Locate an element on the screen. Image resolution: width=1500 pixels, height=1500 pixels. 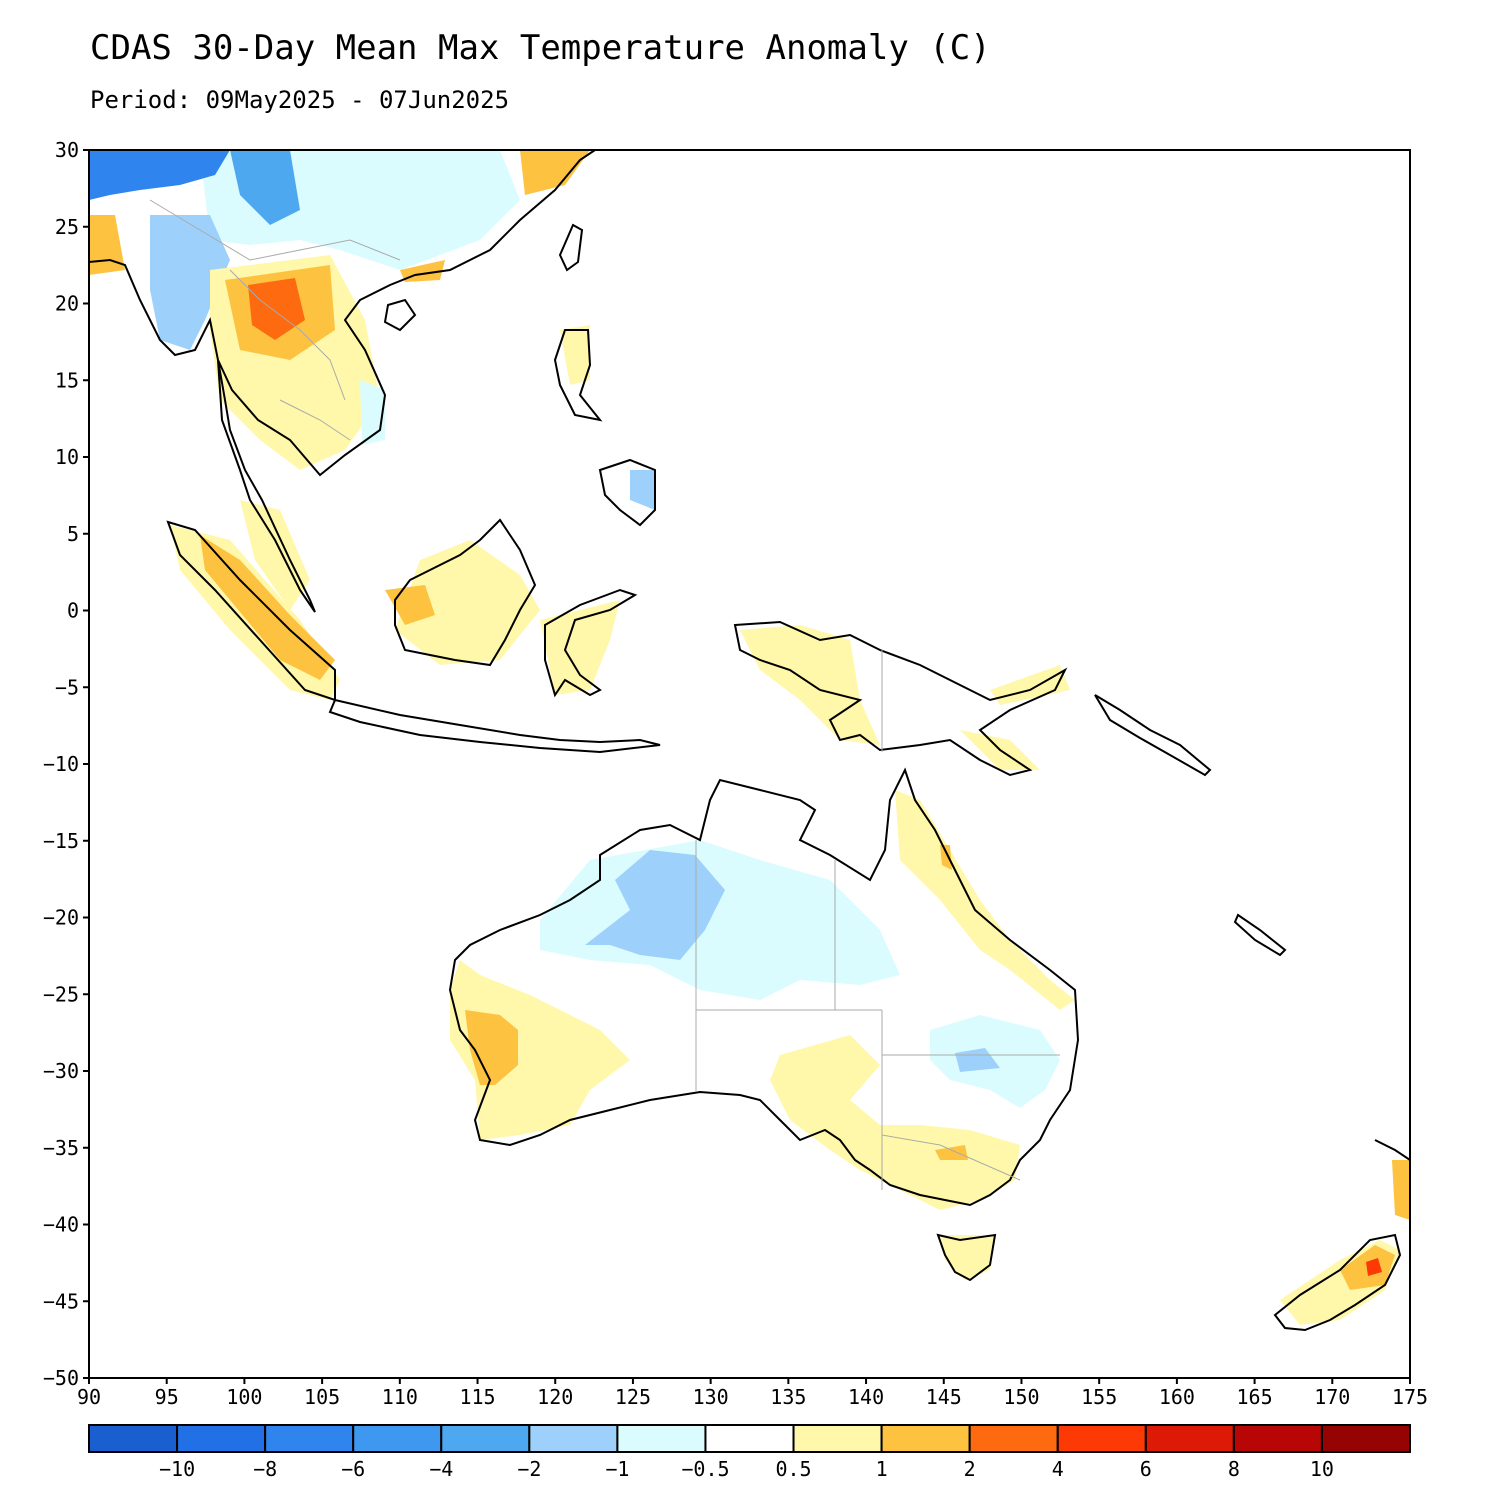
yunnan-cool-region is located at coordinates (265, 187).